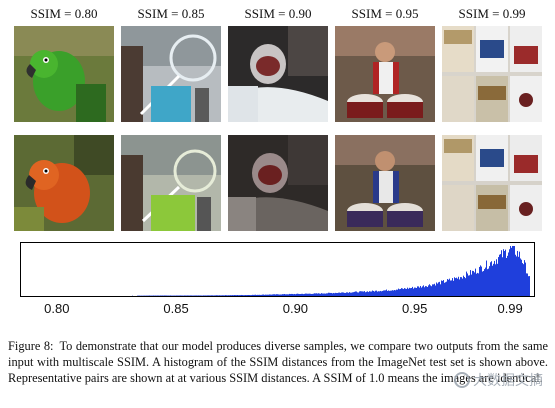 Image resolution: width=555 pixels, height=408 pixels. What do you see at coordinates (176, 308) in the screenshot?
I see `x-tick-0-85: 0.85` at bounding box center [176, 308].